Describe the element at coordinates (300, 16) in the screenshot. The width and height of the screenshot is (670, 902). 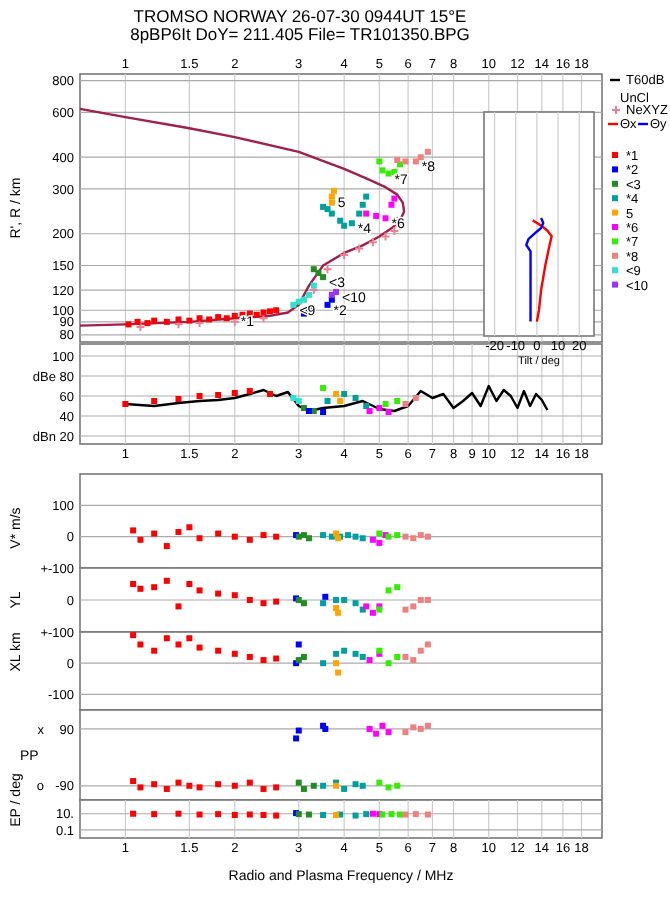
I see `chart-title: TROMSO NORWAY 26-07-30 0944UT 15°E` at that location.